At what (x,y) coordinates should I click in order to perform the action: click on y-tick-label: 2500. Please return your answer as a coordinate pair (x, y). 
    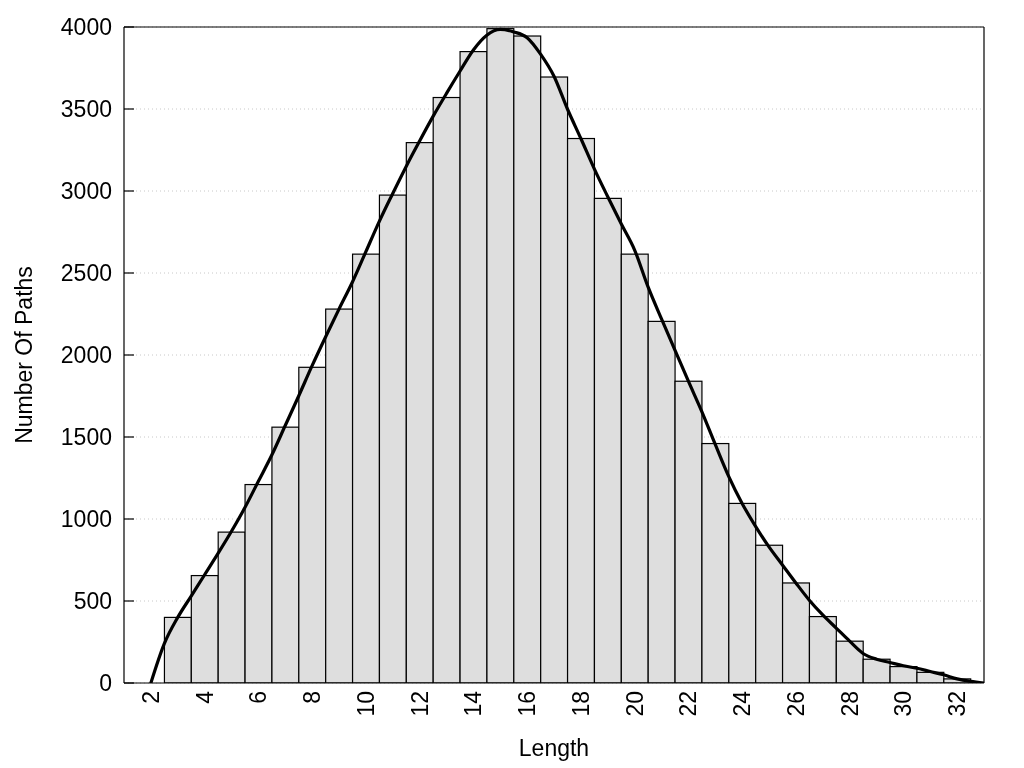
    Looking at the image, I should click on (86, 273).